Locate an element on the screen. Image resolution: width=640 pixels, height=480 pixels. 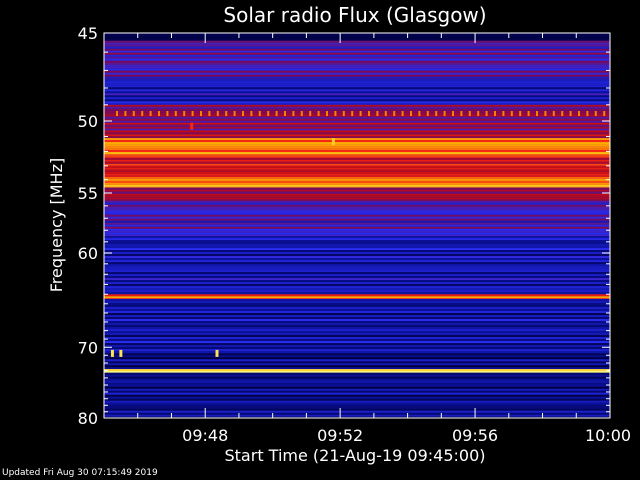
x-tick-label: 09:48 is located at coordinates (205, 435).